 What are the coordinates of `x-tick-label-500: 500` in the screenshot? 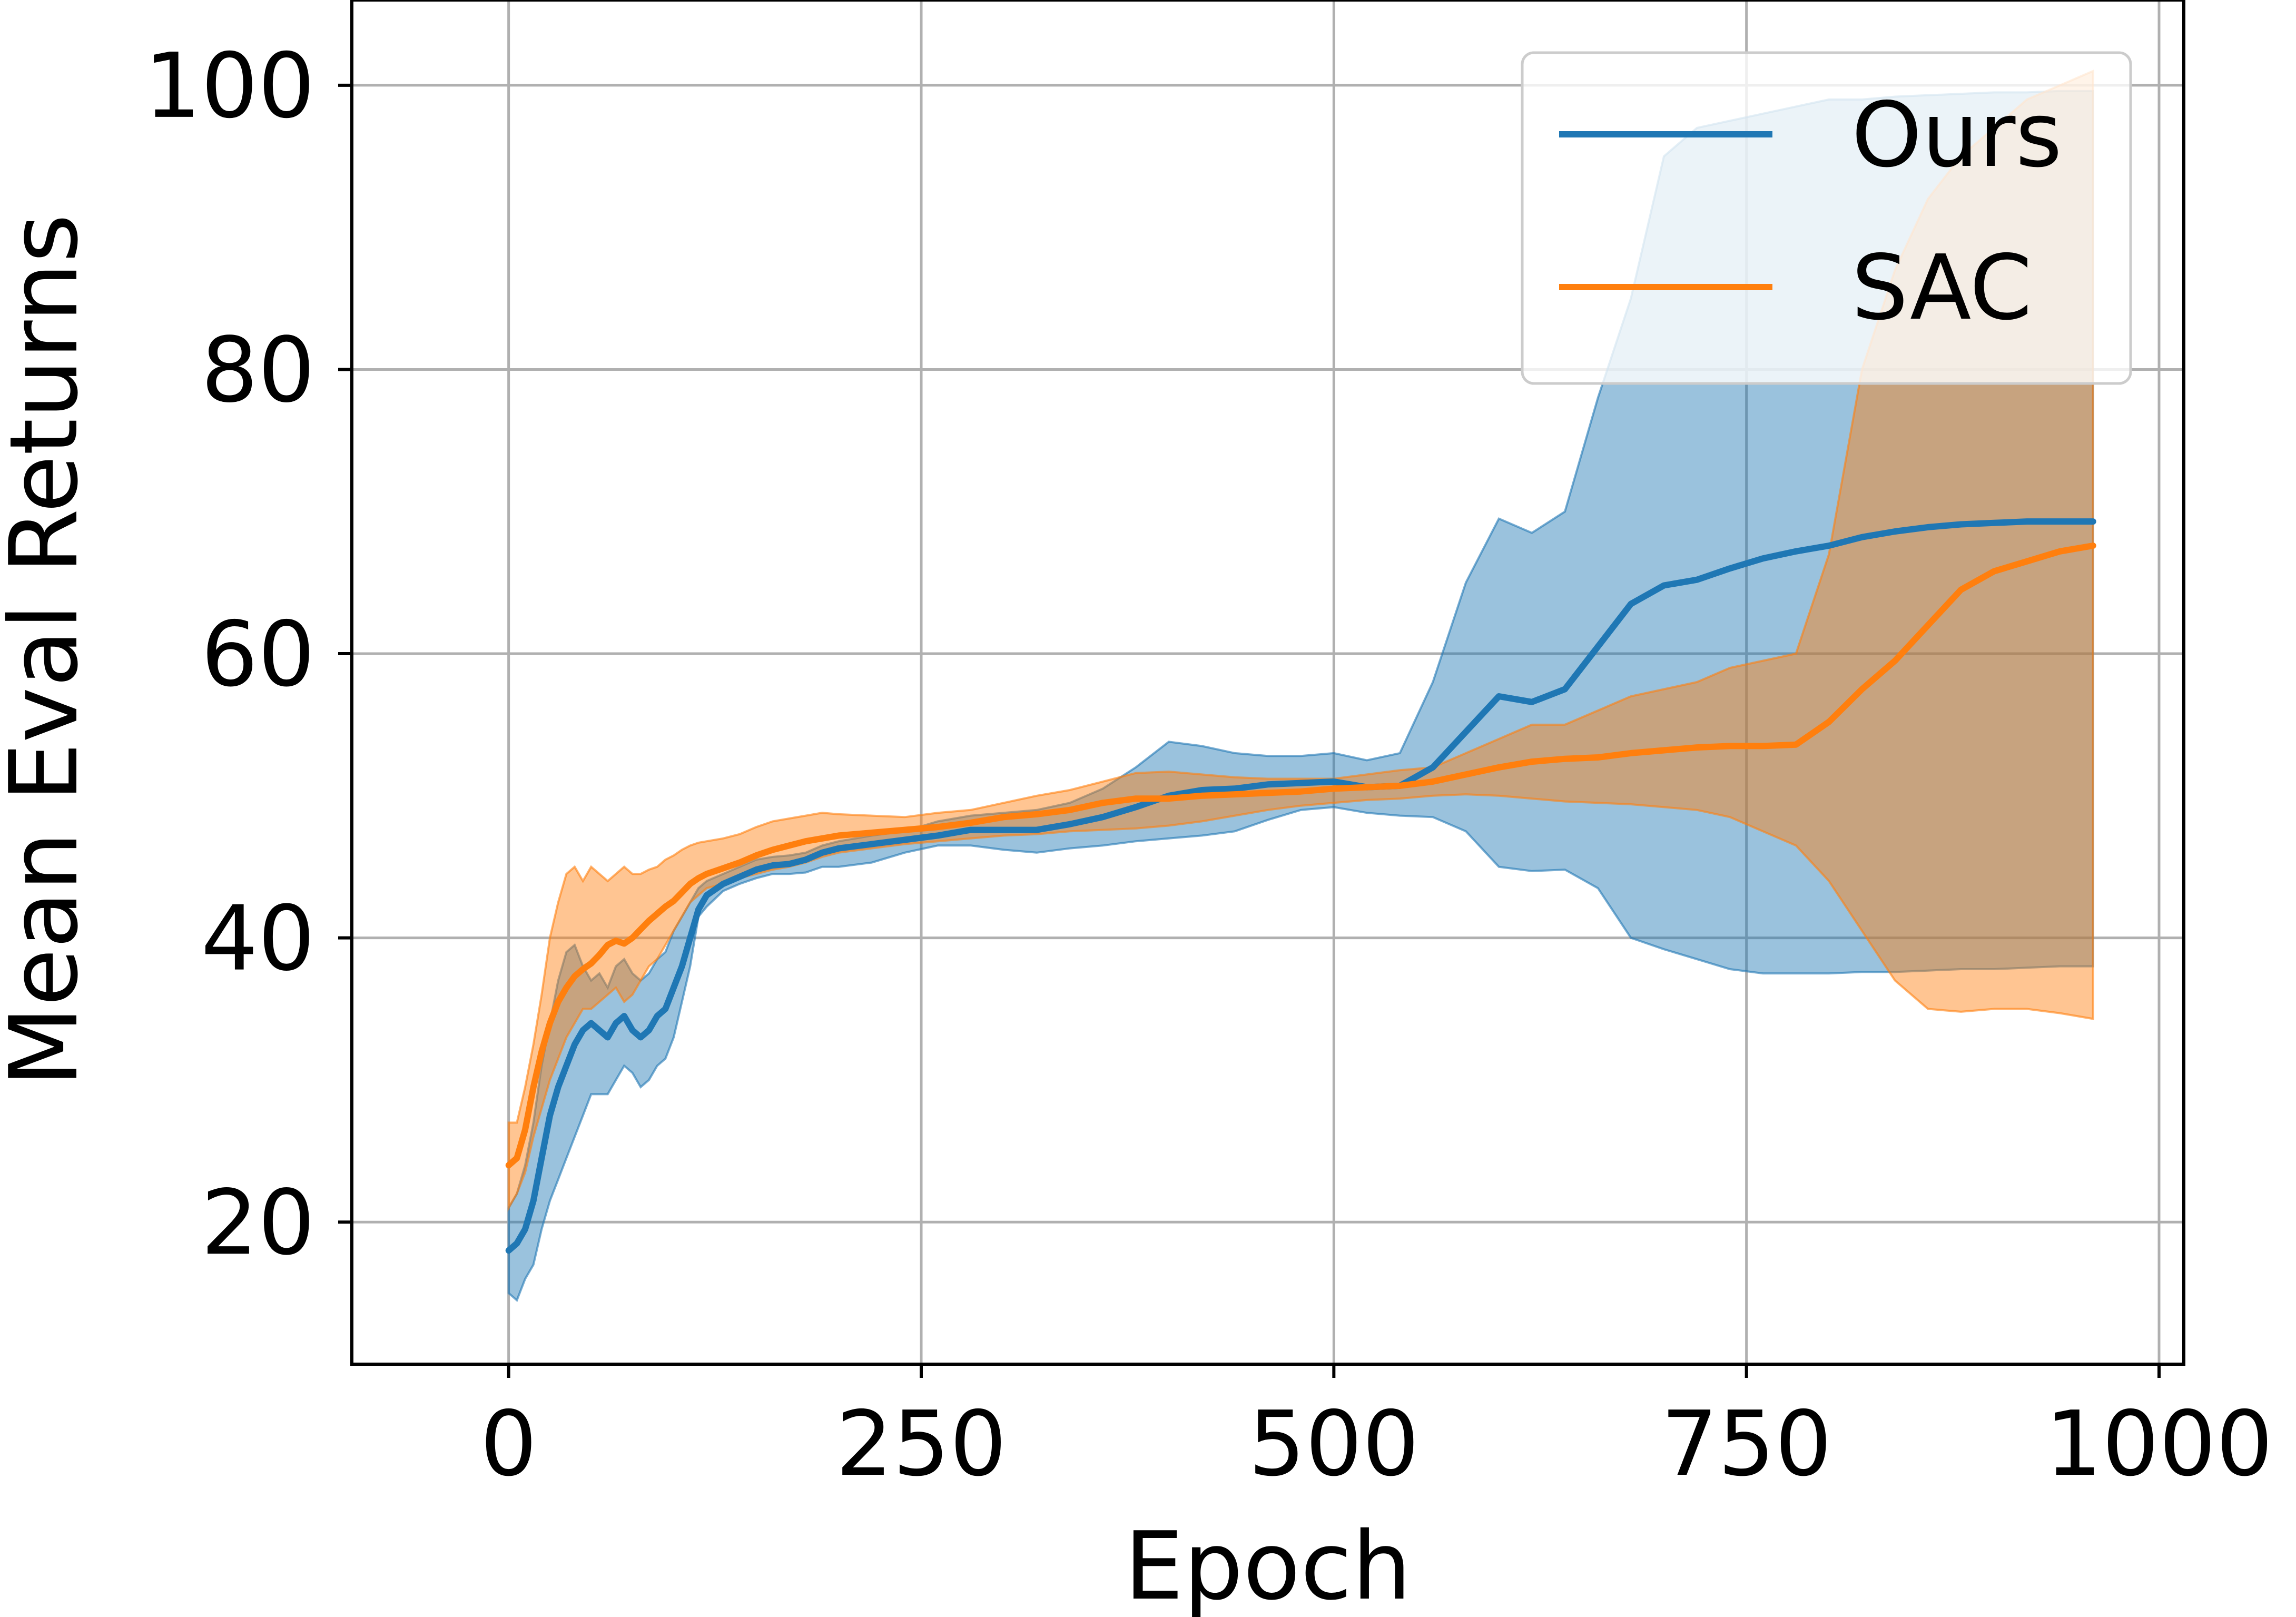 It's located at (1333, 1444).